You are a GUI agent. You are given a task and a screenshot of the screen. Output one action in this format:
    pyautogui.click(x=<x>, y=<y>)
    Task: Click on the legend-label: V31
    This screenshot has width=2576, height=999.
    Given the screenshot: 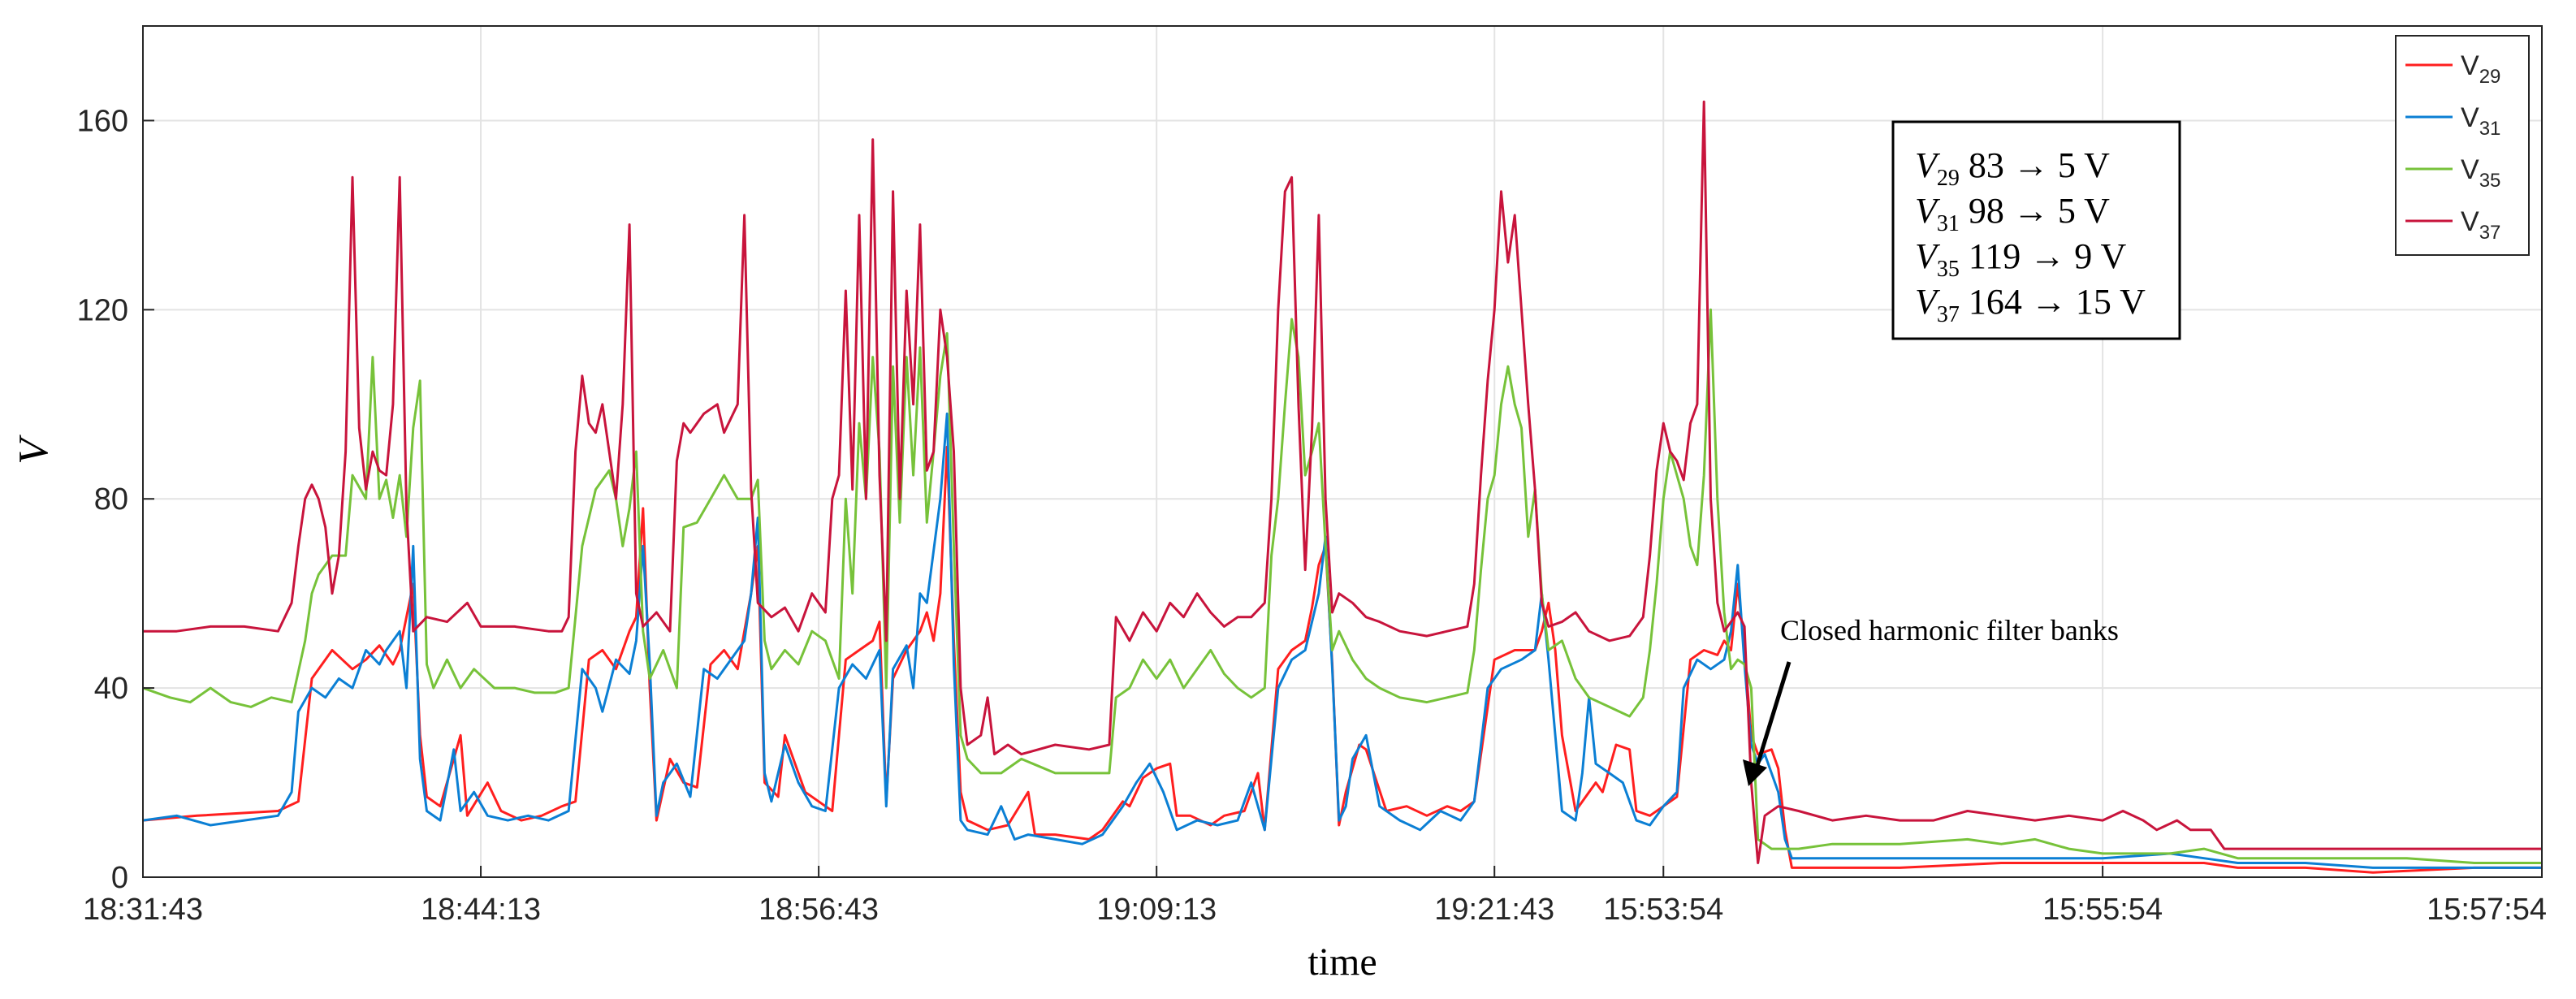 What is the action you would take?
    pyautogui.click(x=2481, y=121)
    